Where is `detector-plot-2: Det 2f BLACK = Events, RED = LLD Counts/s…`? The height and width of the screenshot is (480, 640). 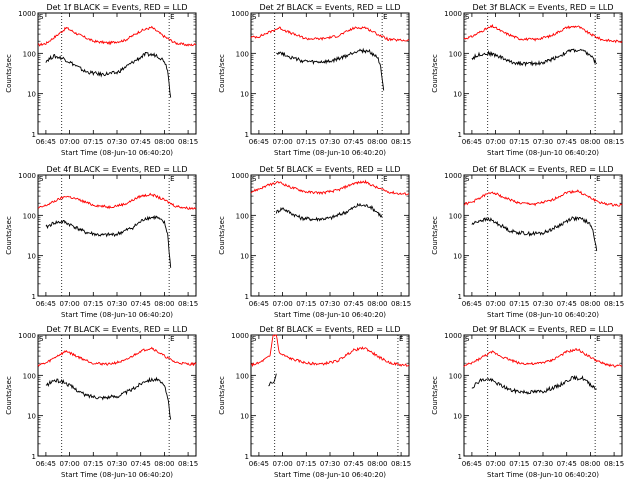
detector-plot-2: Det 2f BLACK = Events, RED = LLD Counts/s… is located at coordinates (314, 80).